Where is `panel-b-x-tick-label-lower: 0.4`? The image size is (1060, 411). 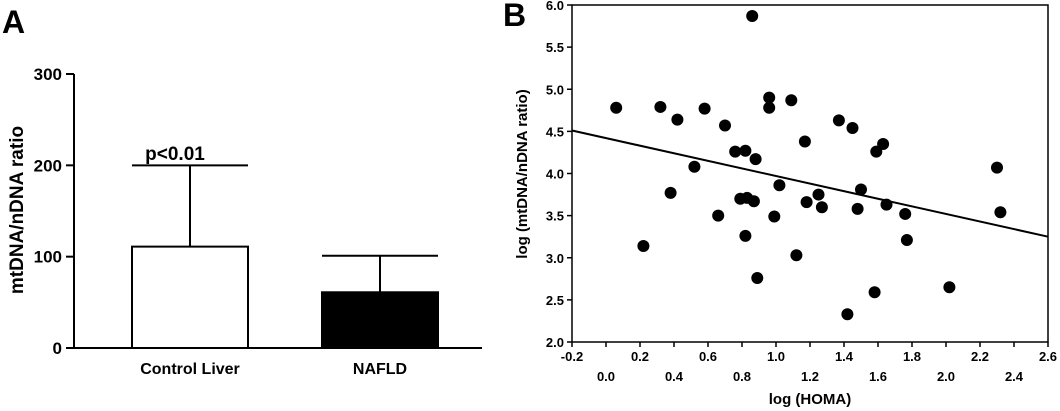
panel-b-x-tick-label-lower: 0.4 is located at coordinates (674, 376).